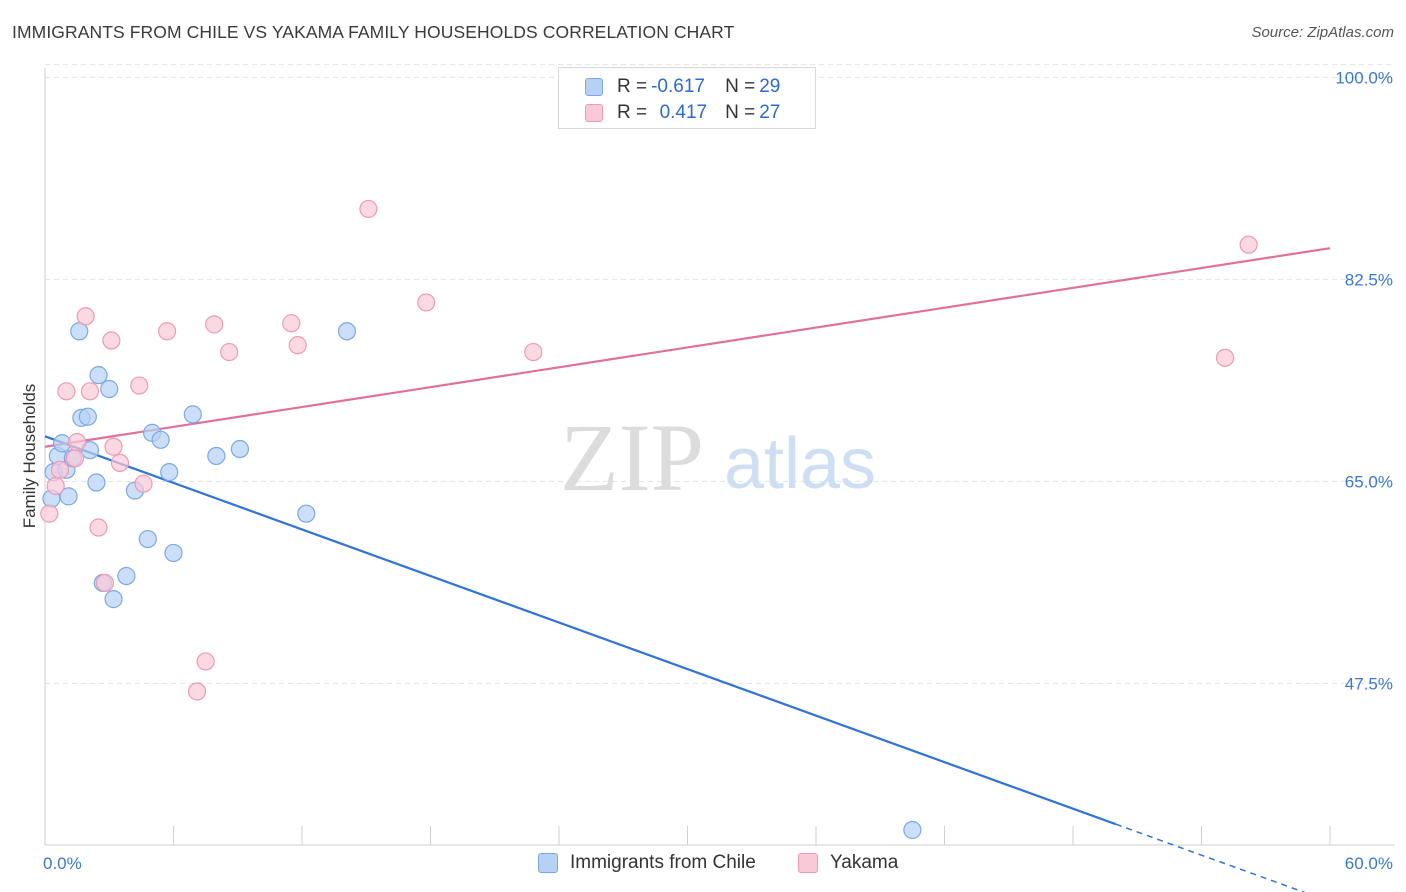  I want to click on correlation-legend: R = -0.617 N = 29 R = 0.417 N = 27, so click(687, 98).